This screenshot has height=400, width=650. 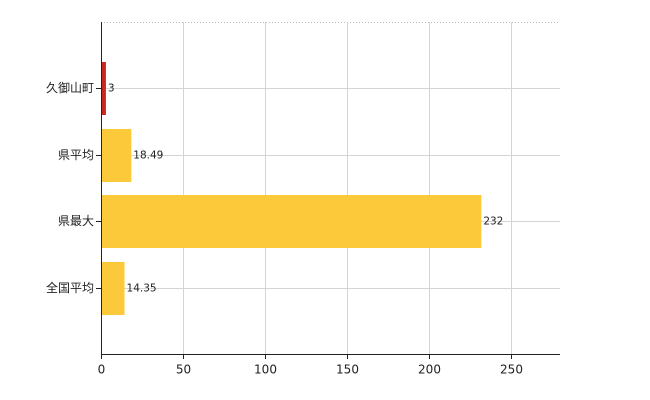 What do you see at coordinates (76, 221) in the screenshot?
I see `y-tick-label: 県最大` at bounding box center [76, 221].